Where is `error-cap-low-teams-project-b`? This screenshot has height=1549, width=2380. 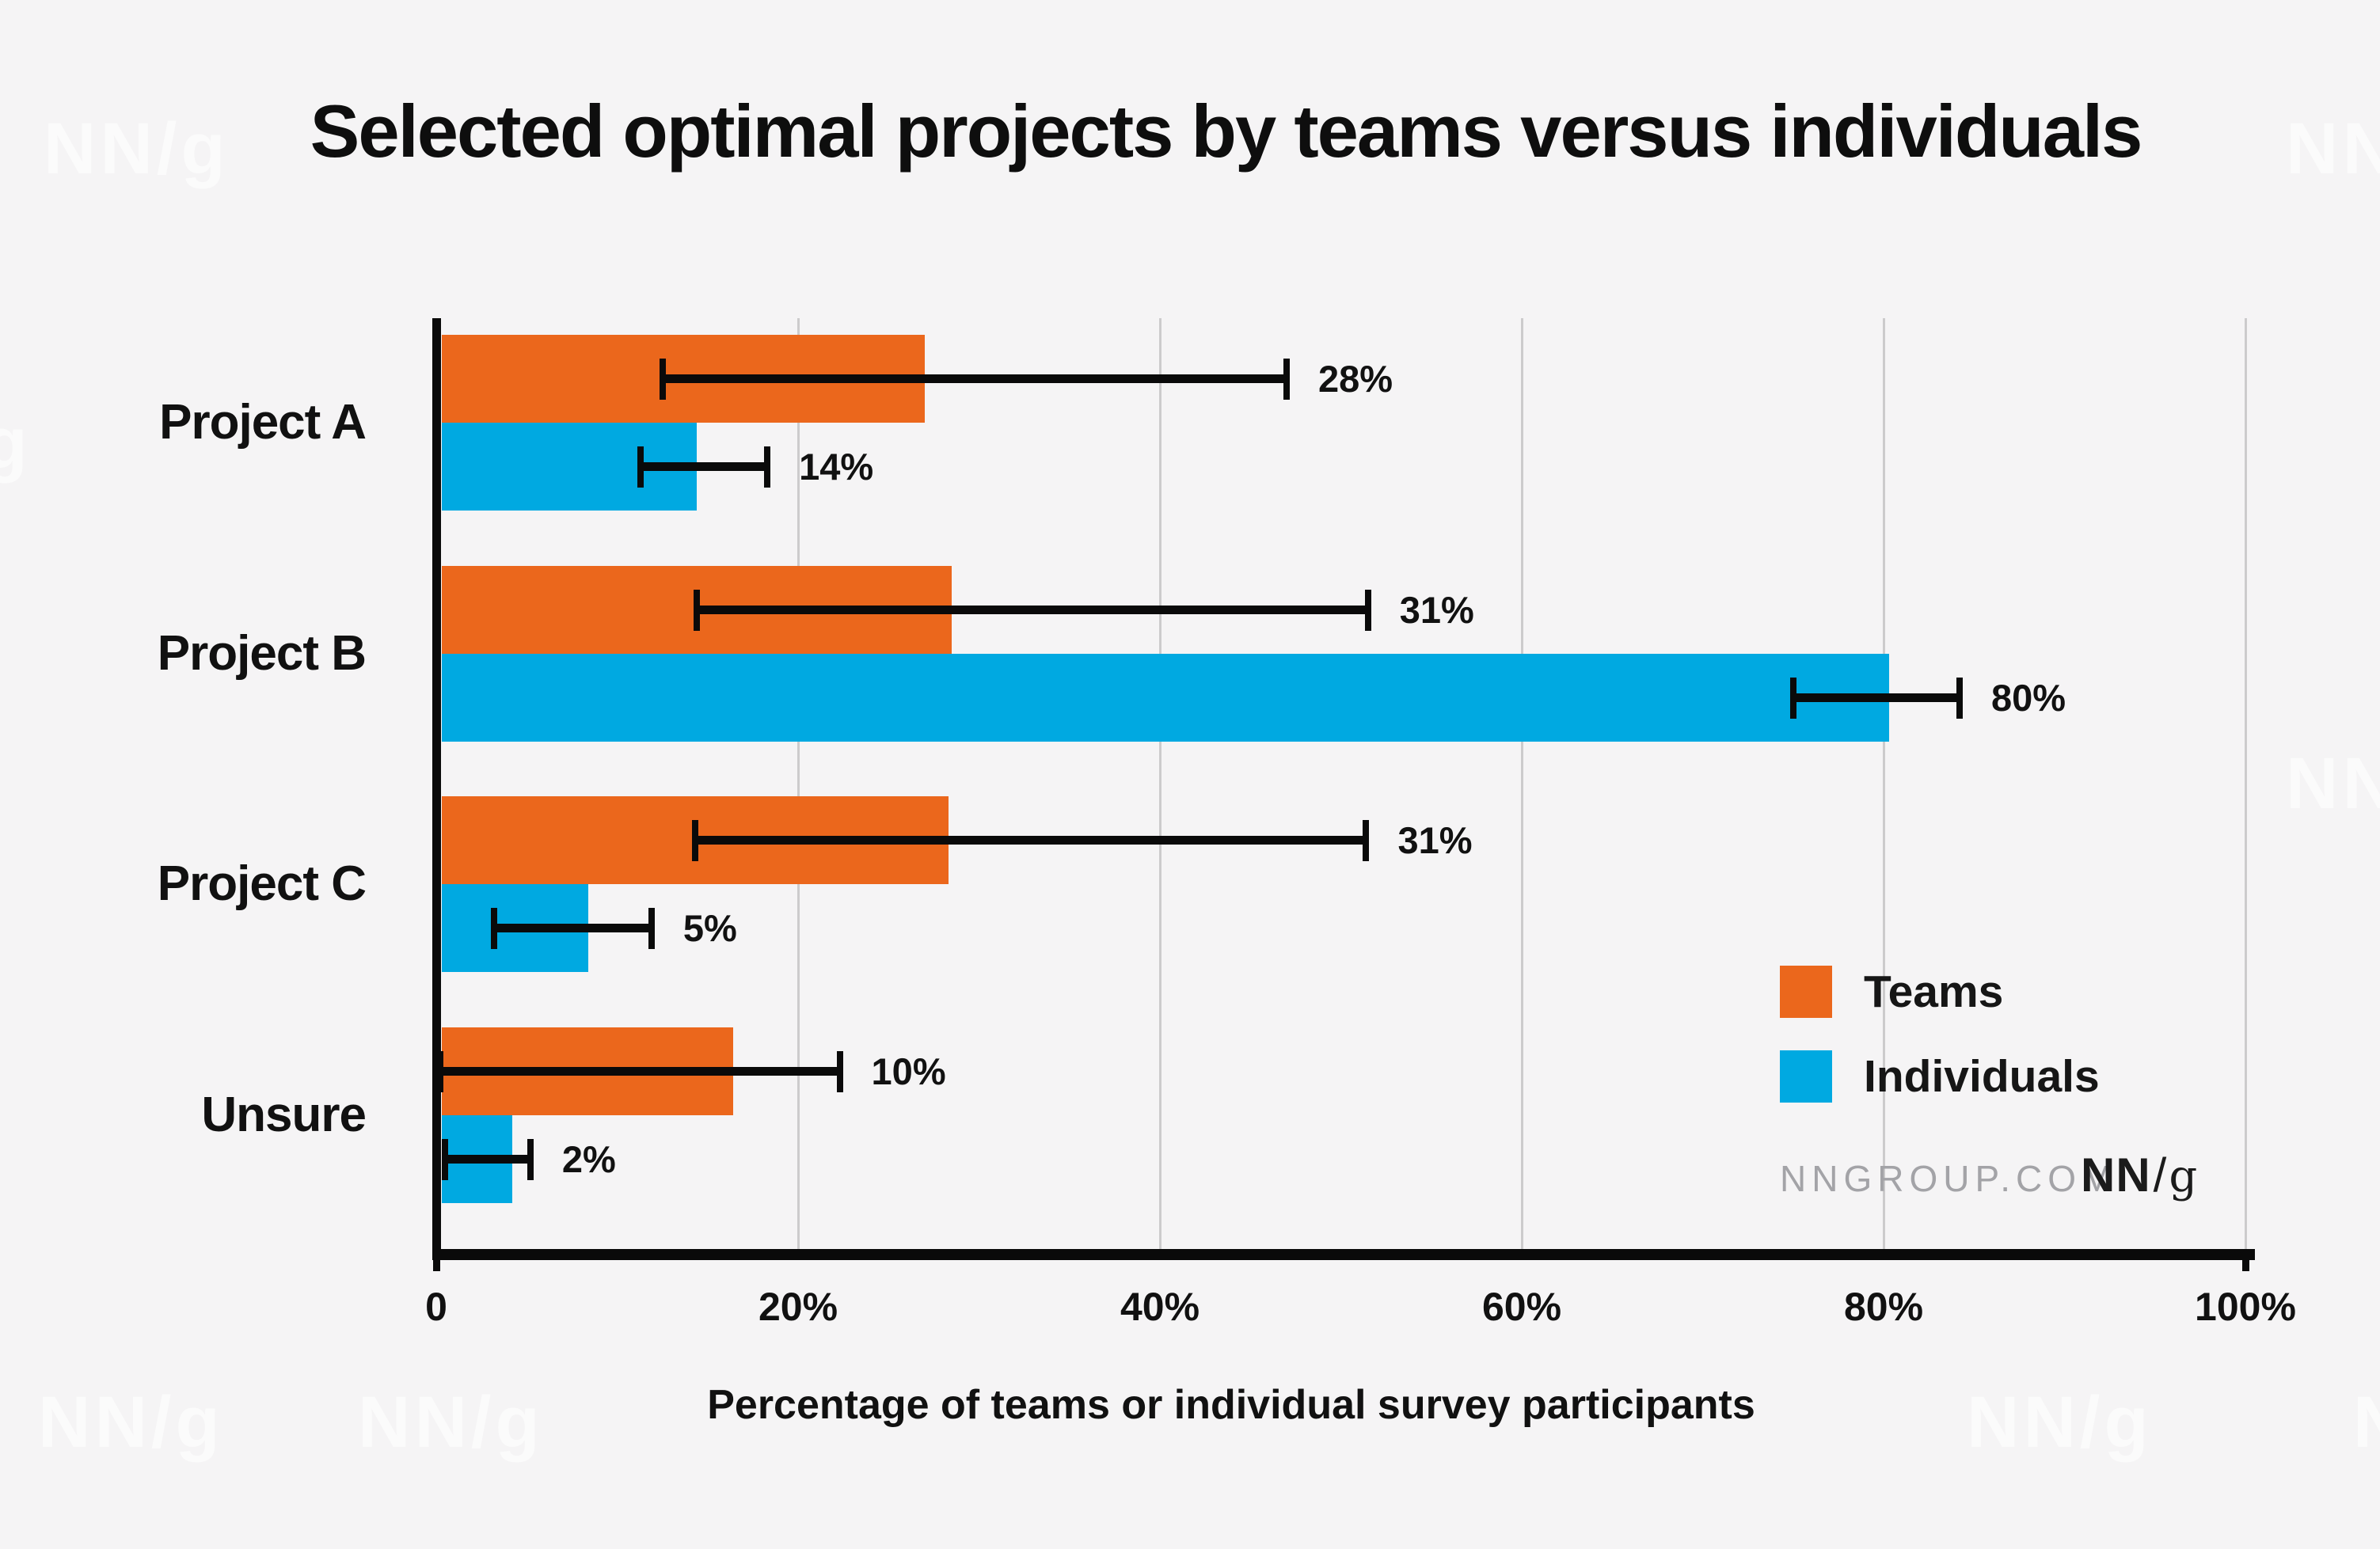 error-cap-low-teams-project-b is located at coordinates (697, 610).